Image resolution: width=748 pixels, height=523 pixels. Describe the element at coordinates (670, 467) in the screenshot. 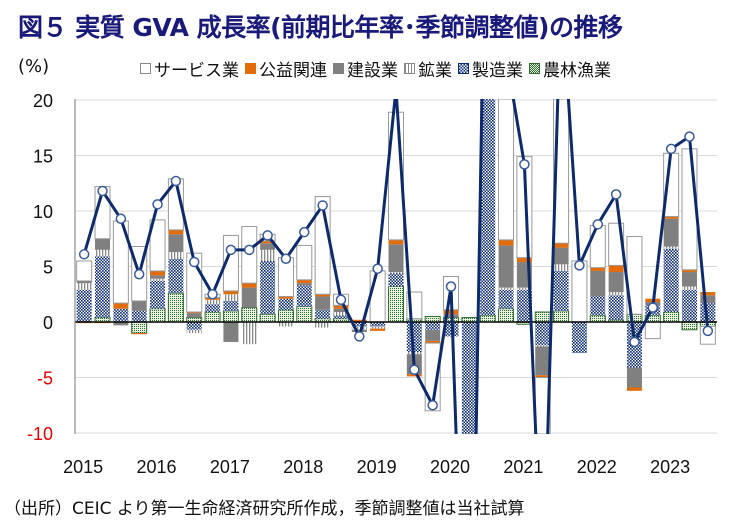

I see `x-tick-label: 2023` at that location.